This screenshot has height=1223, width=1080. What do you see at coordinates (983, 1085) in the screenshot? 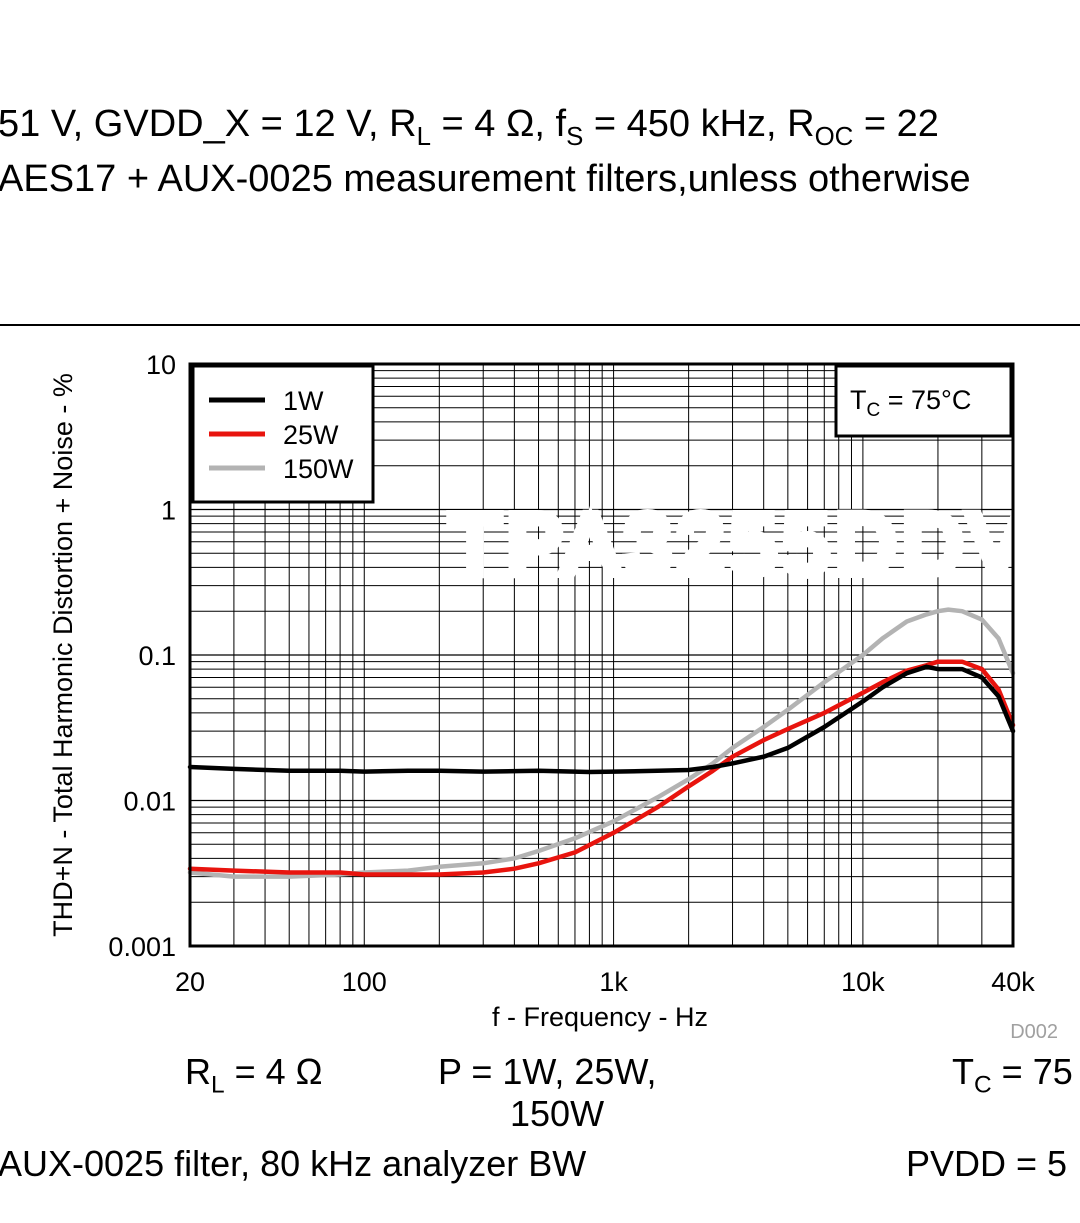
I see `caption-temperature-sub: C` at bounding box center [983, 1085].